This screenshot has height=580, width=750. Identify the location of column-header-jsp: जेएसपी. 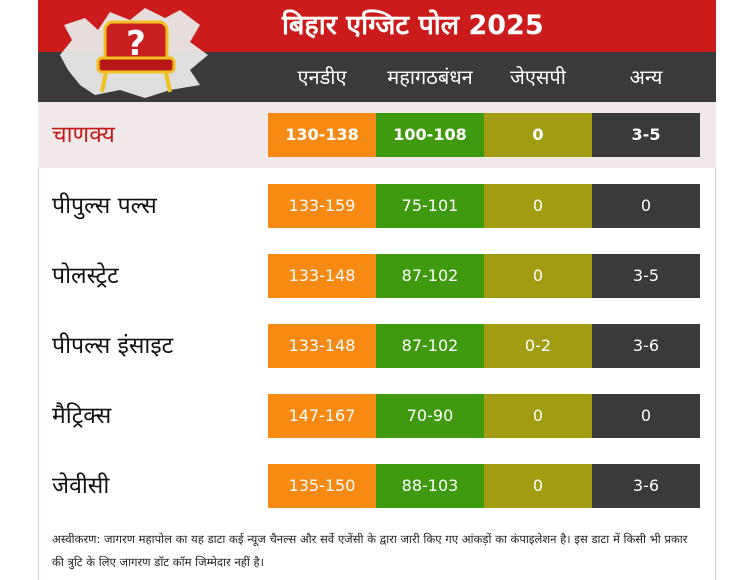
(538, 77).